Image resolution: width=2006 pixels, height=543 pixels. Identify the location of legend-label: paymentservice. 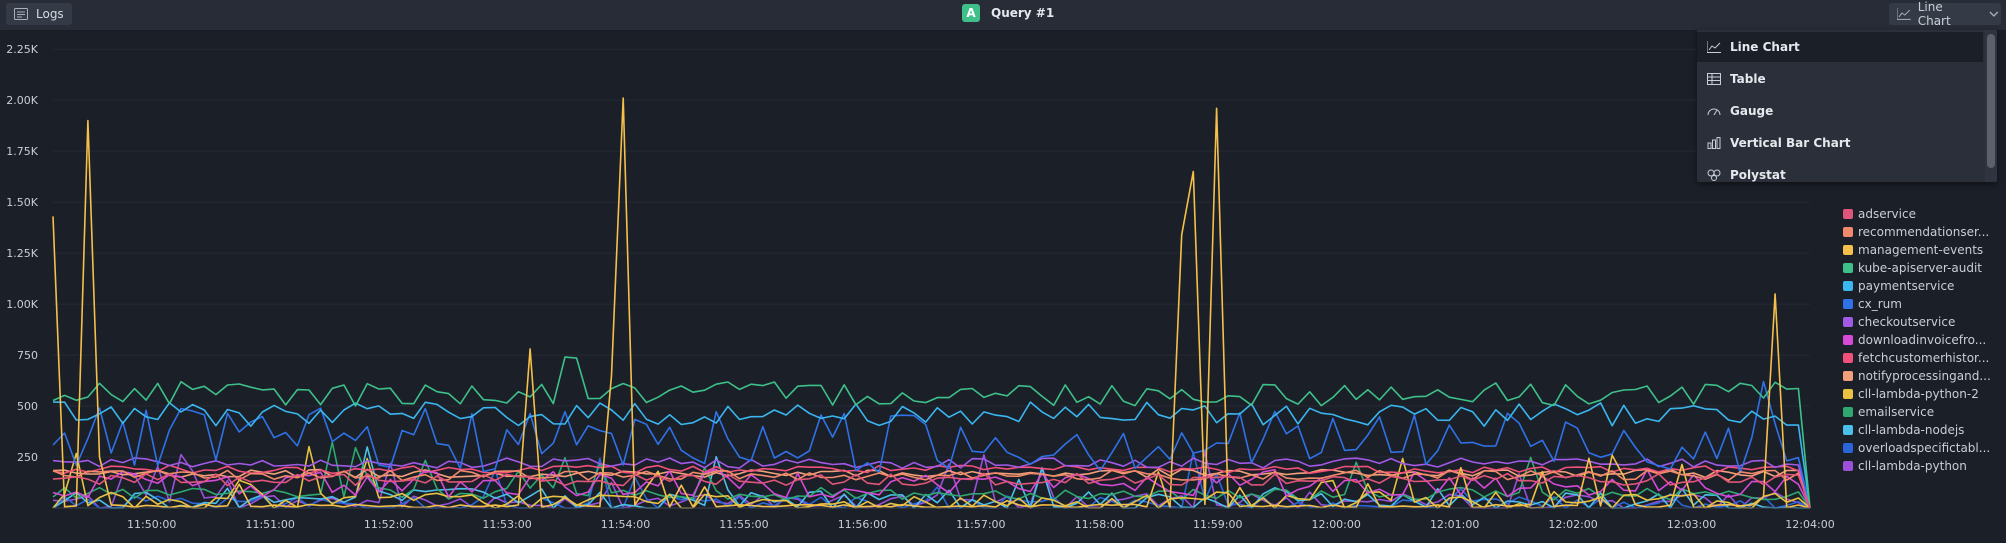
(1906, 286).